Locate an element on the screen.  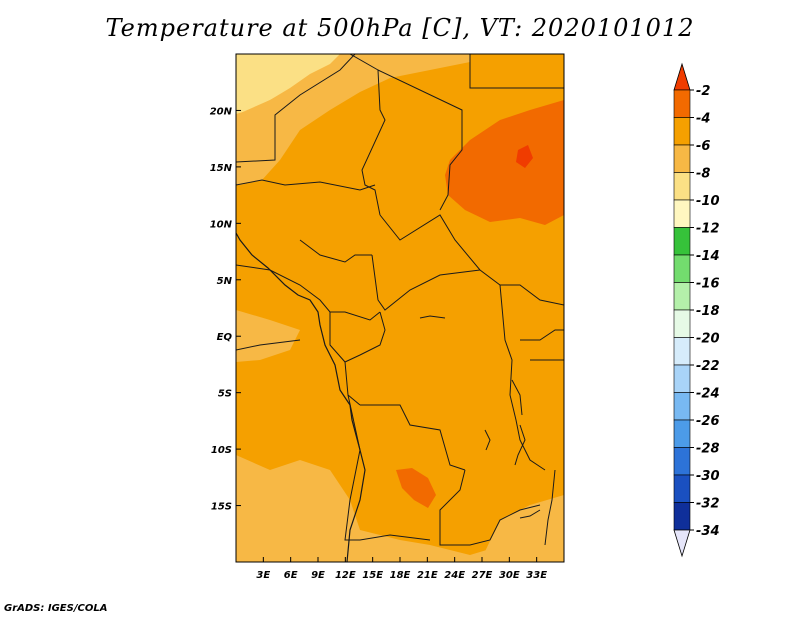
colorbar-label: -34 is located at coordinates (708, 531).